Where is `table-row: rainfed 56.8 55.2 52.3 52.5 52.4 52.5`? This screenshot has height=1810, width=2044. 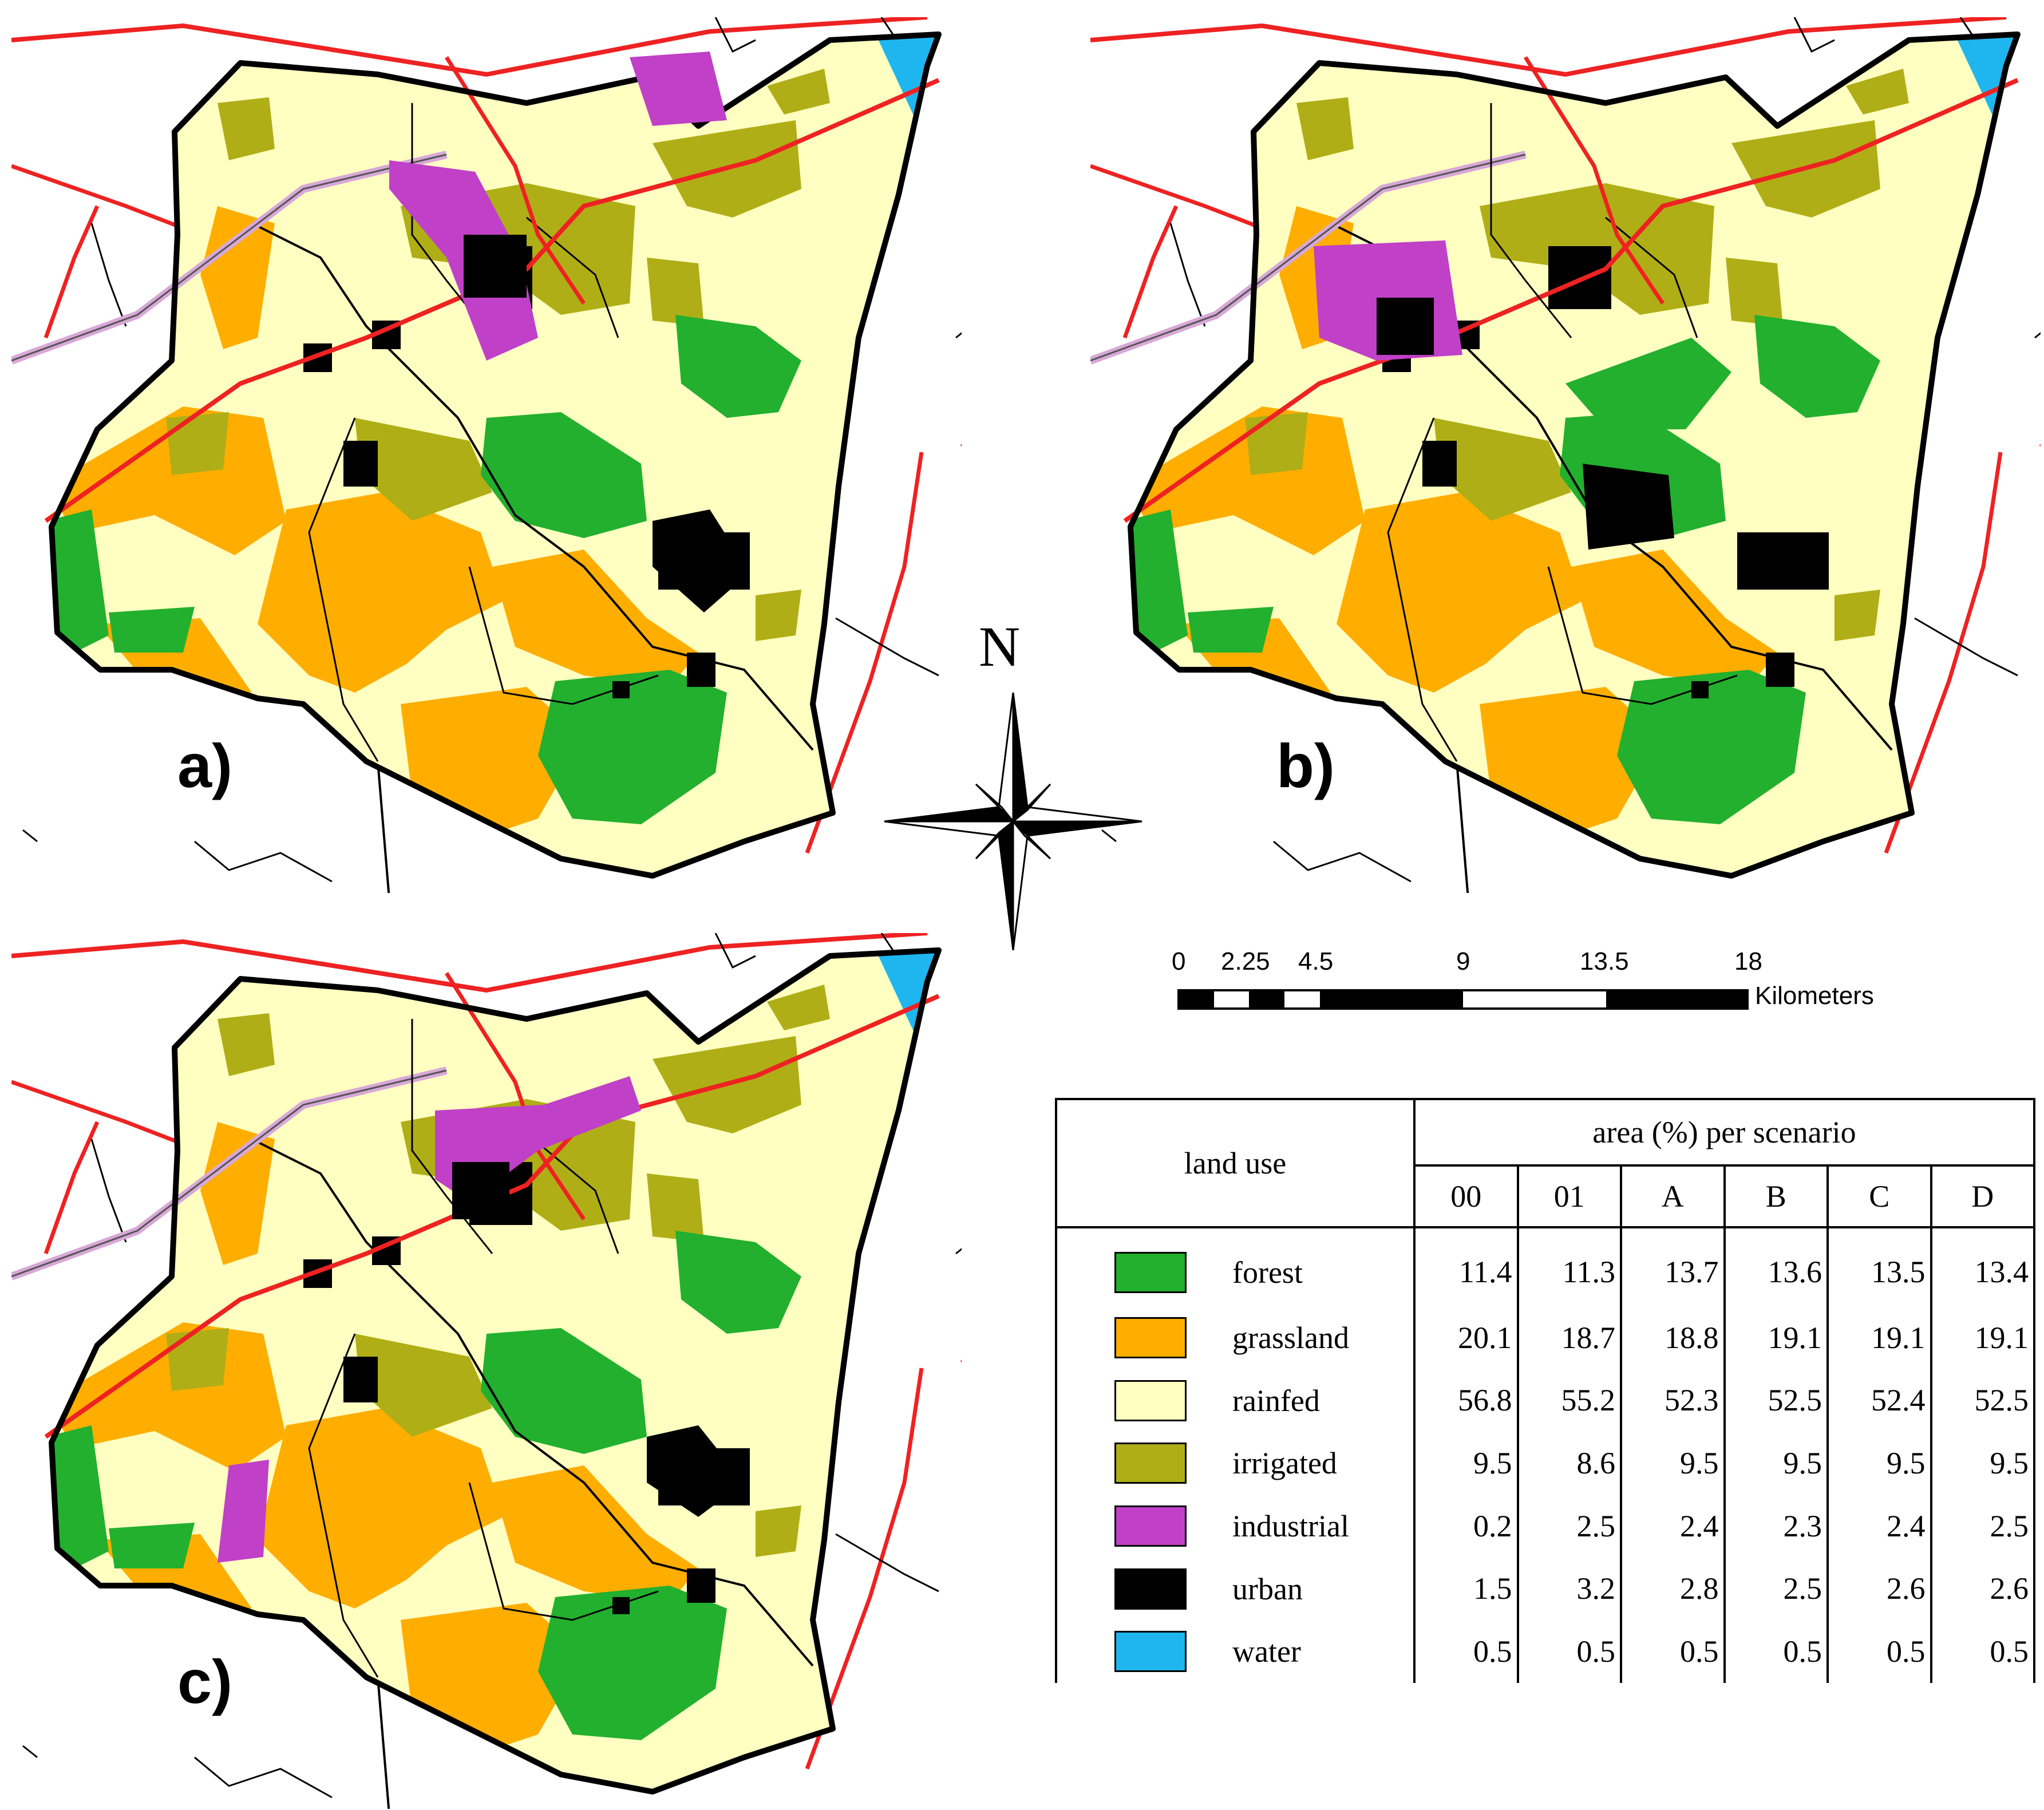
table-row: rainfed 56.8 55.2 52.3 52.5 52.4 52.5 is located at coordinates (1545, 1400).